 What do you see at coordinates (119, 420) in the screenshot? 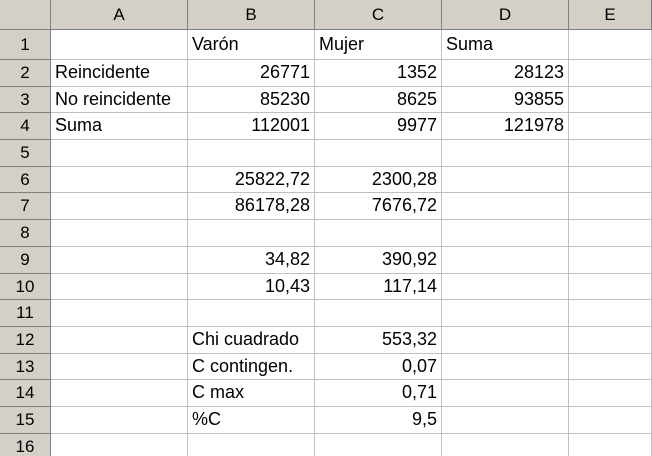
I see `cell-a15` at bounding box center [119, 420].